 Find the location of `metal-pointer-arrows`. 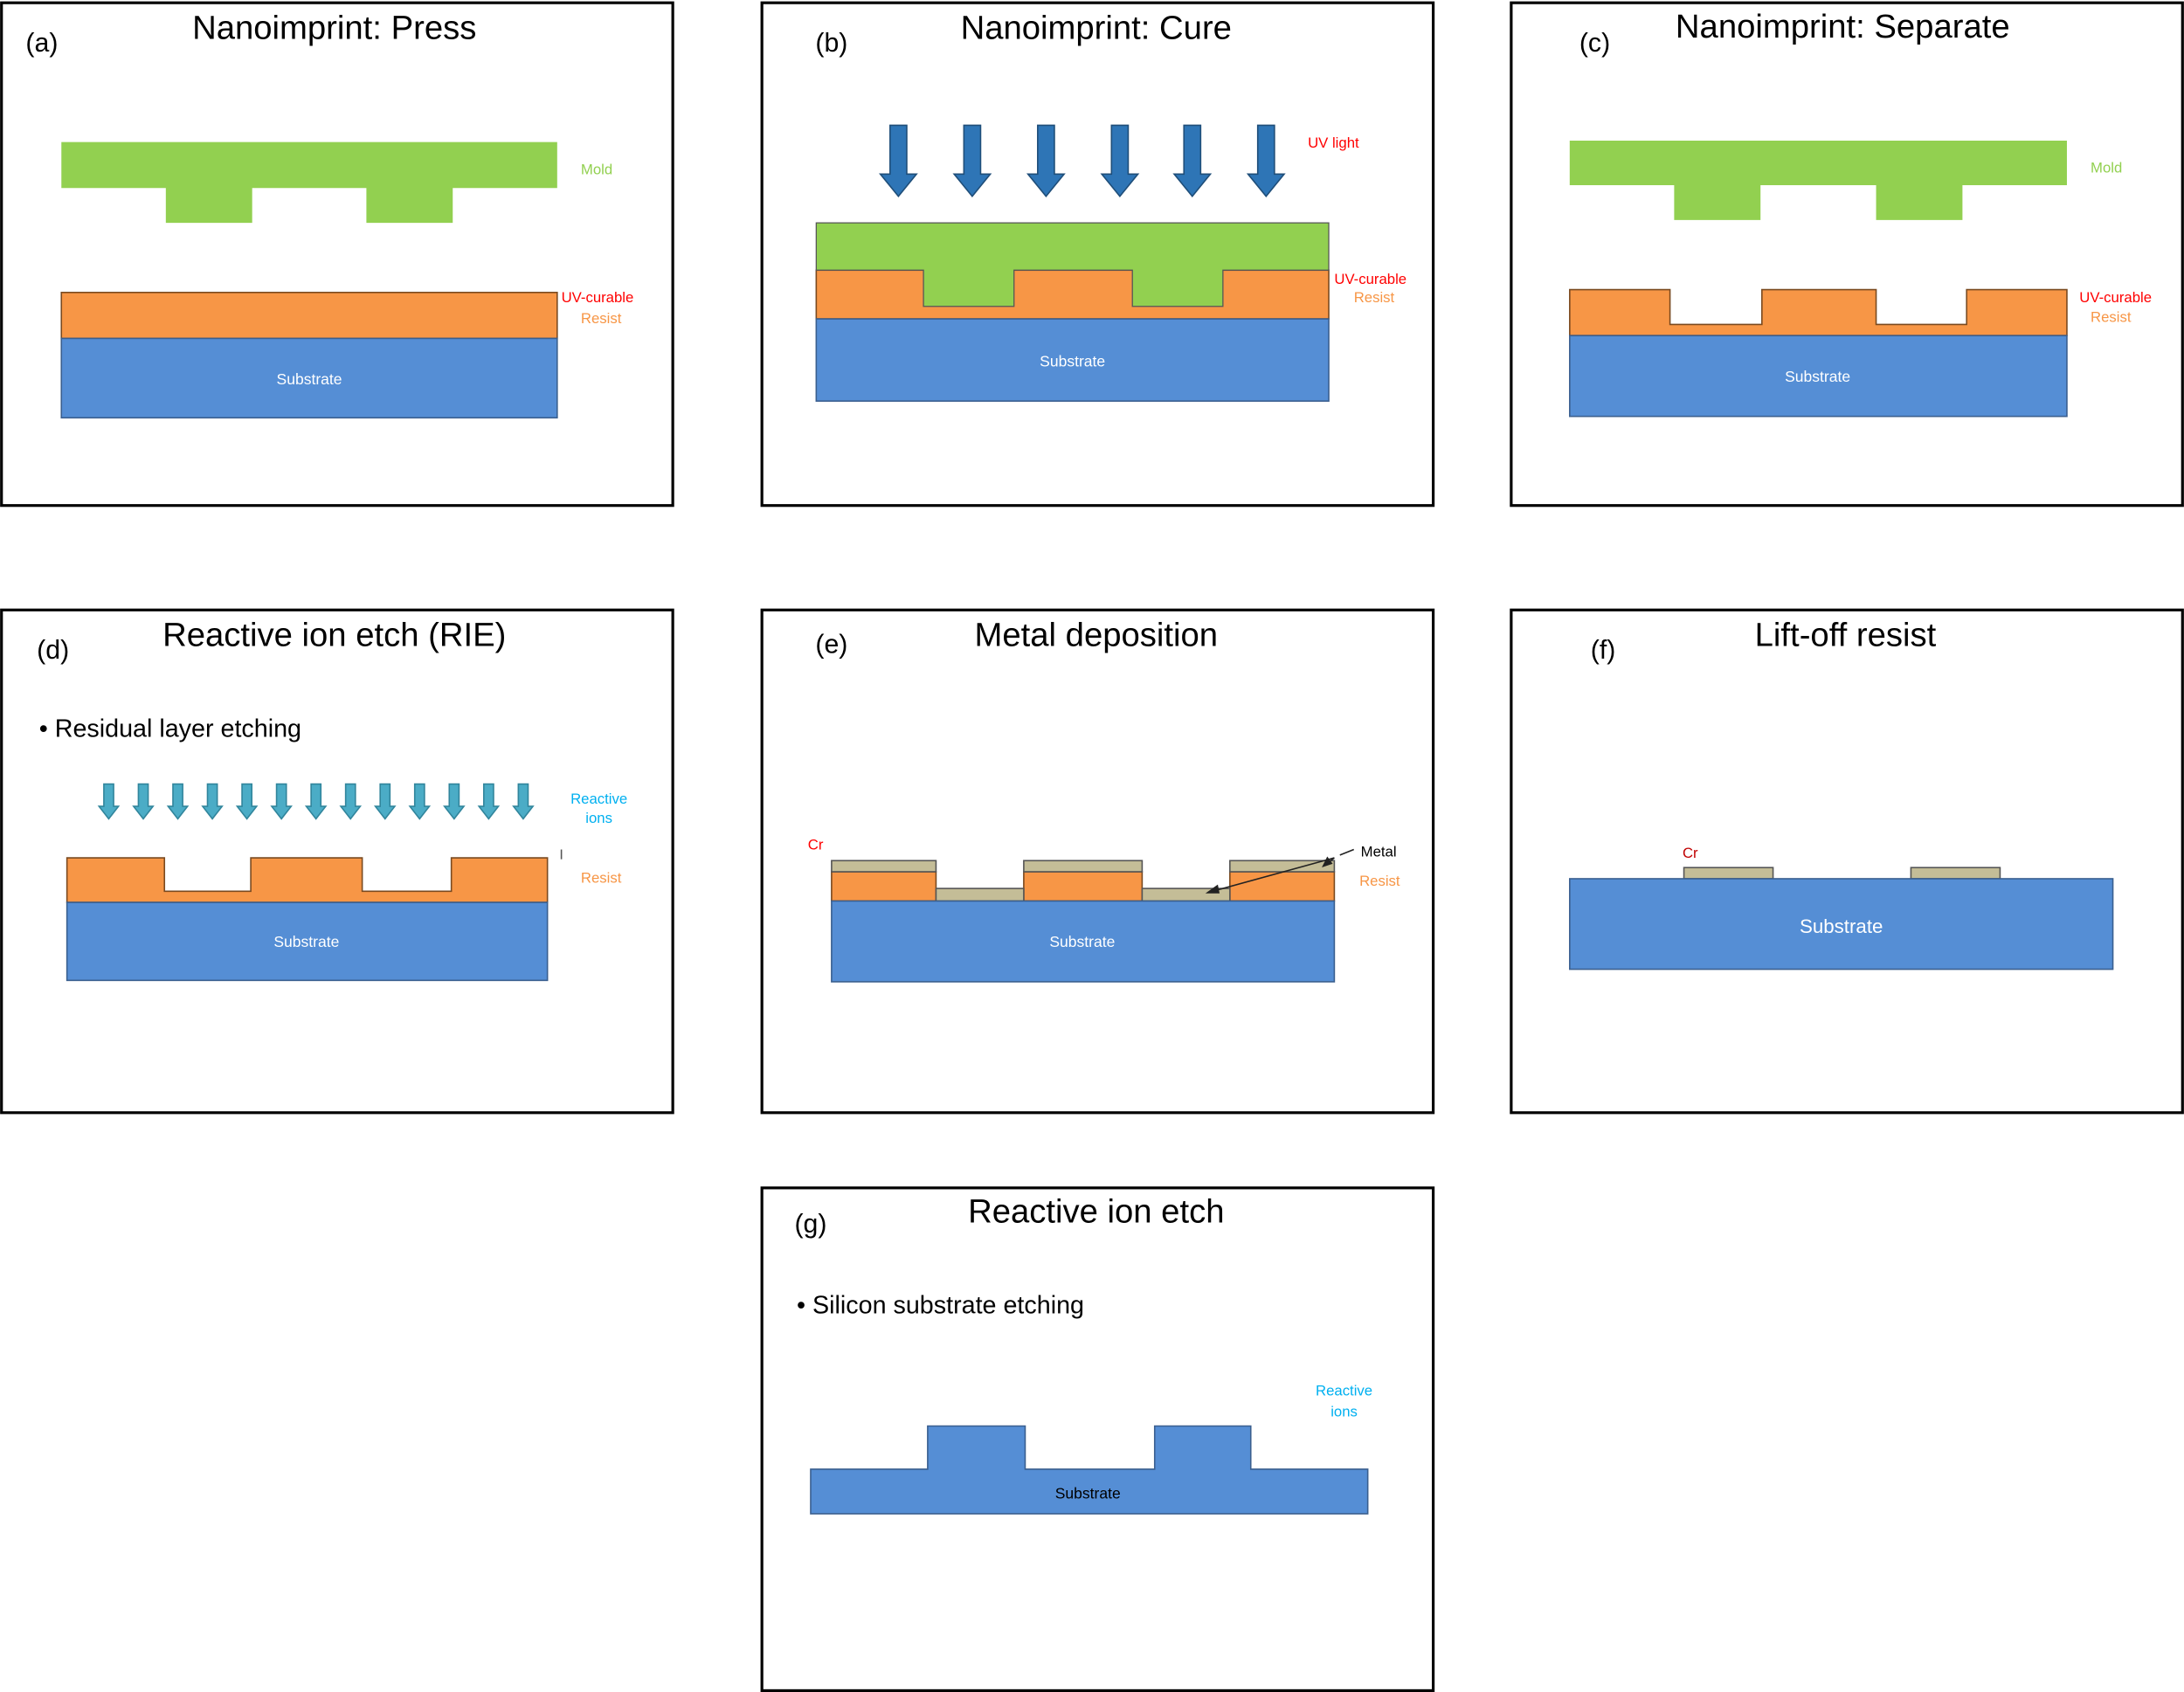

metal-pointer-arrows is located at coordinates (1280, 871).